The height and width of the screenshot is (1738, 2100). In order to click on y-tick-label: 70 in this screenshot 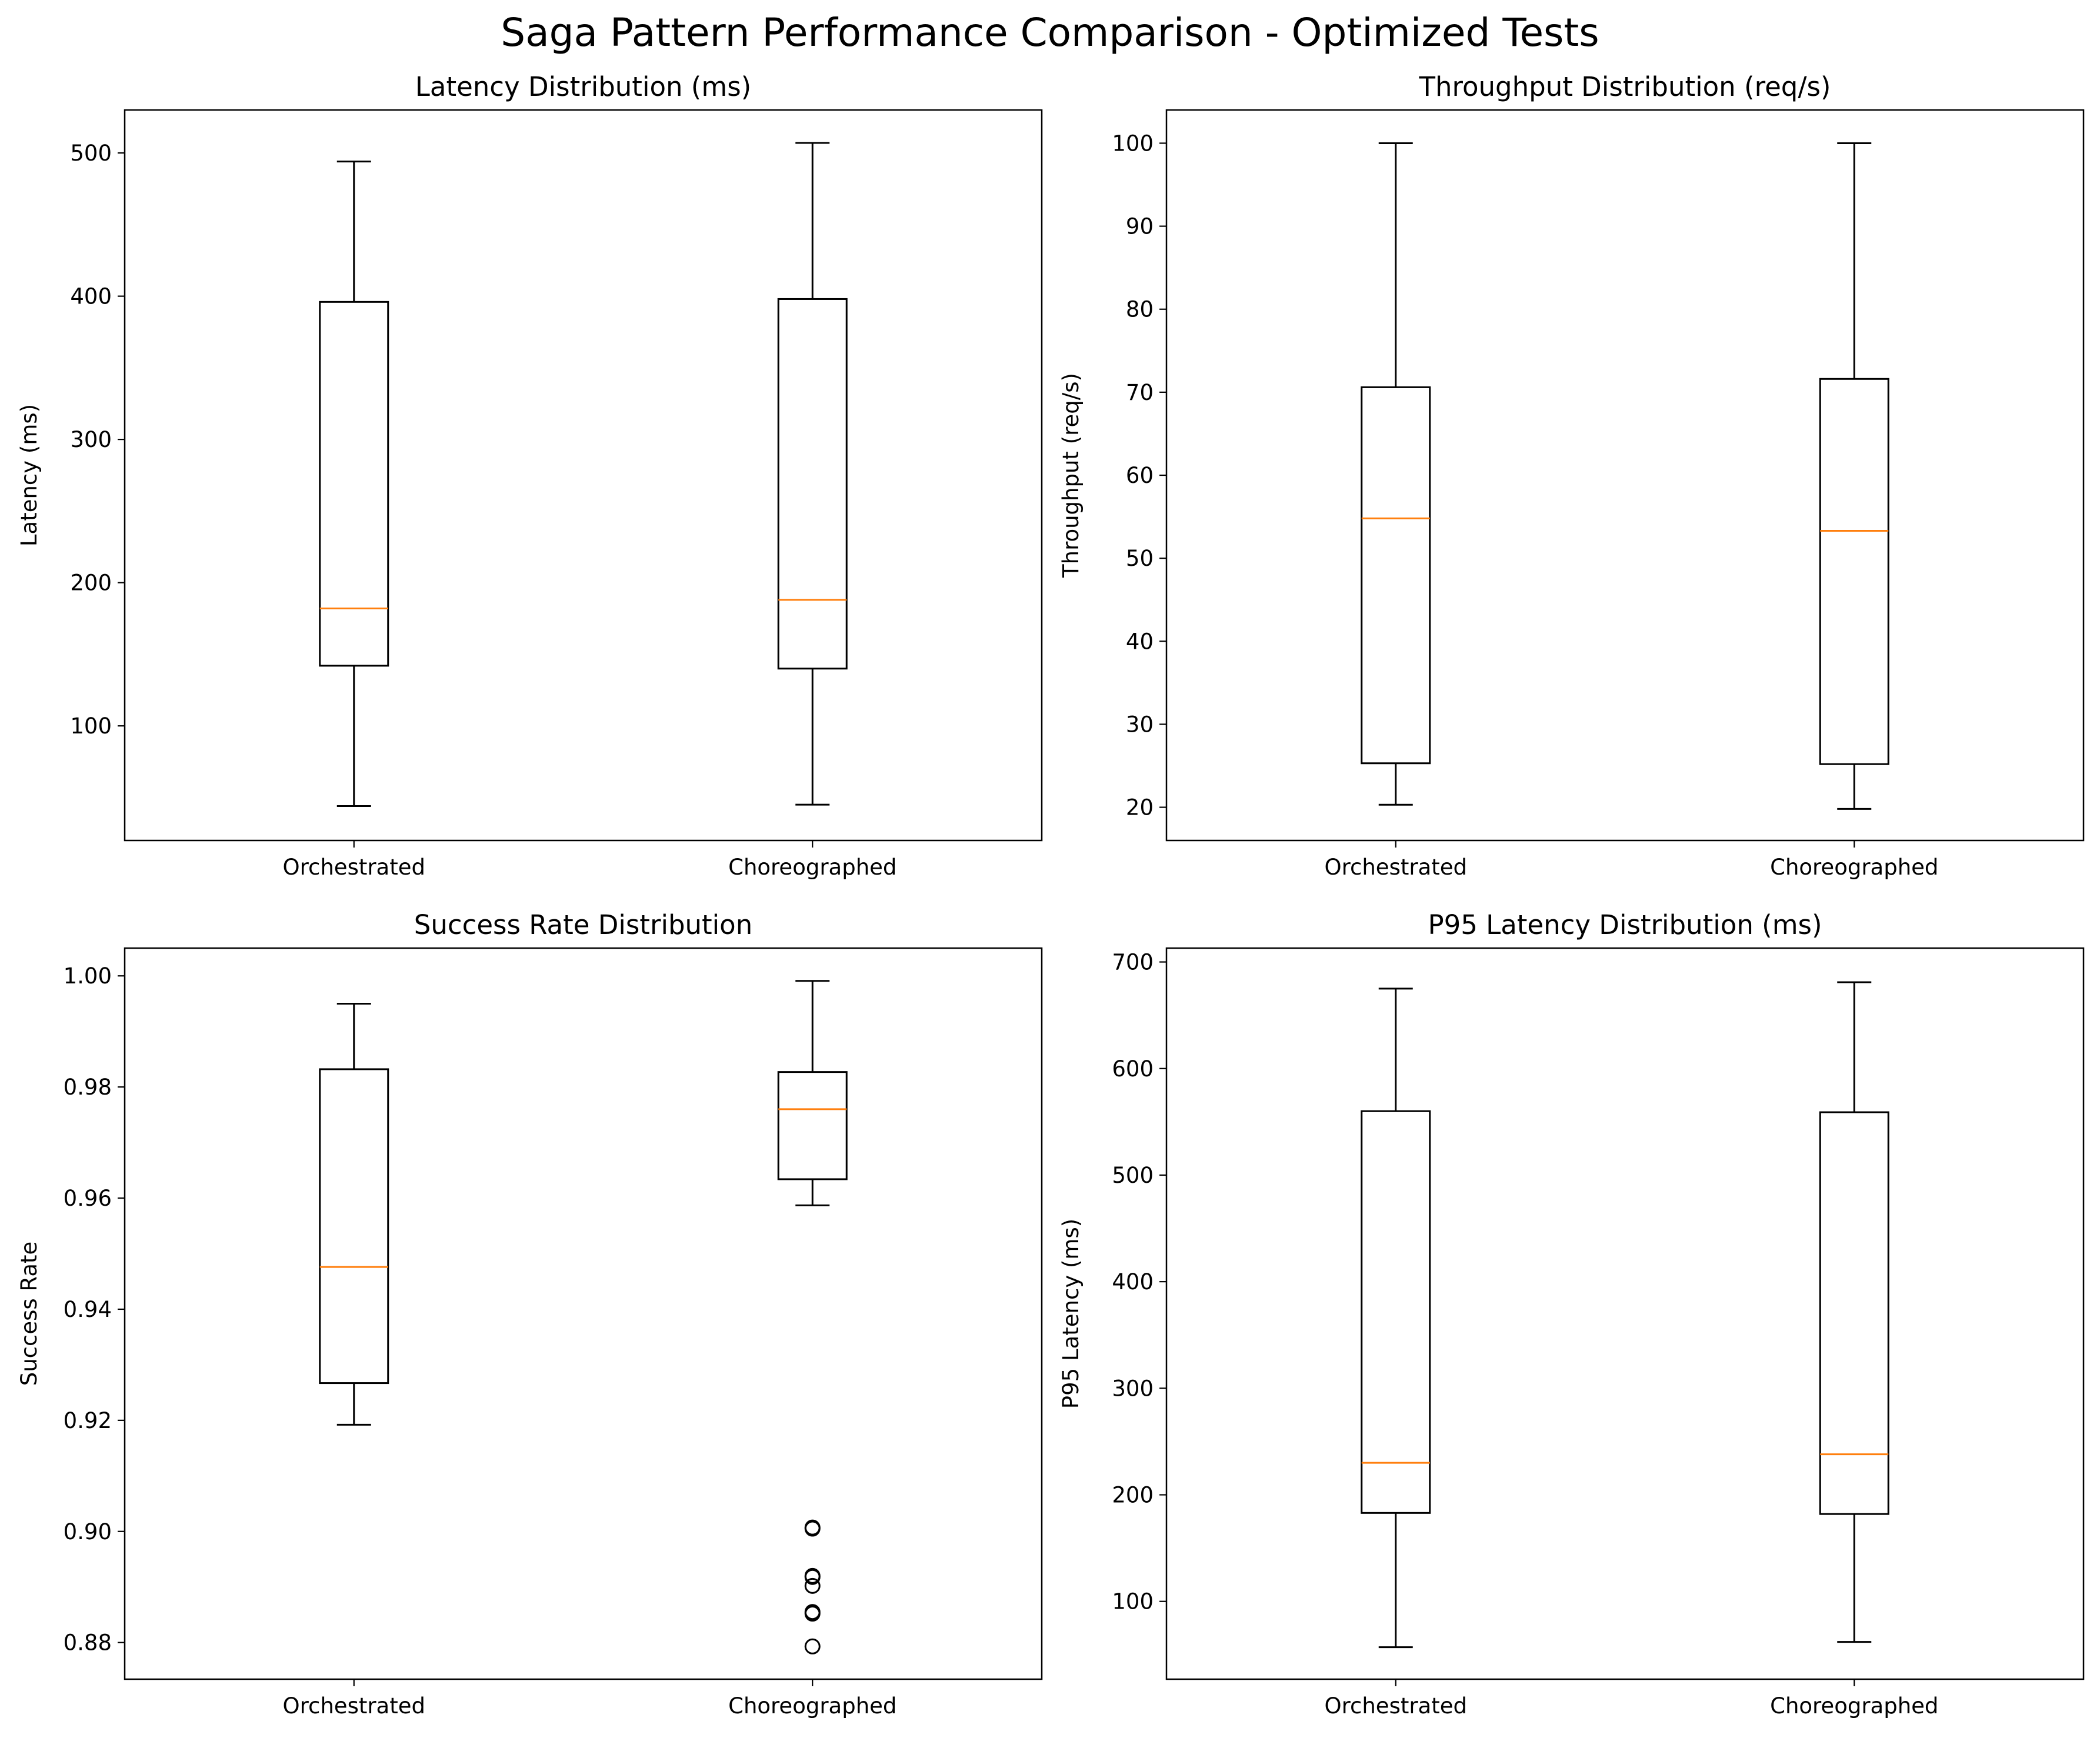, I will do `click(1140, 392)`.